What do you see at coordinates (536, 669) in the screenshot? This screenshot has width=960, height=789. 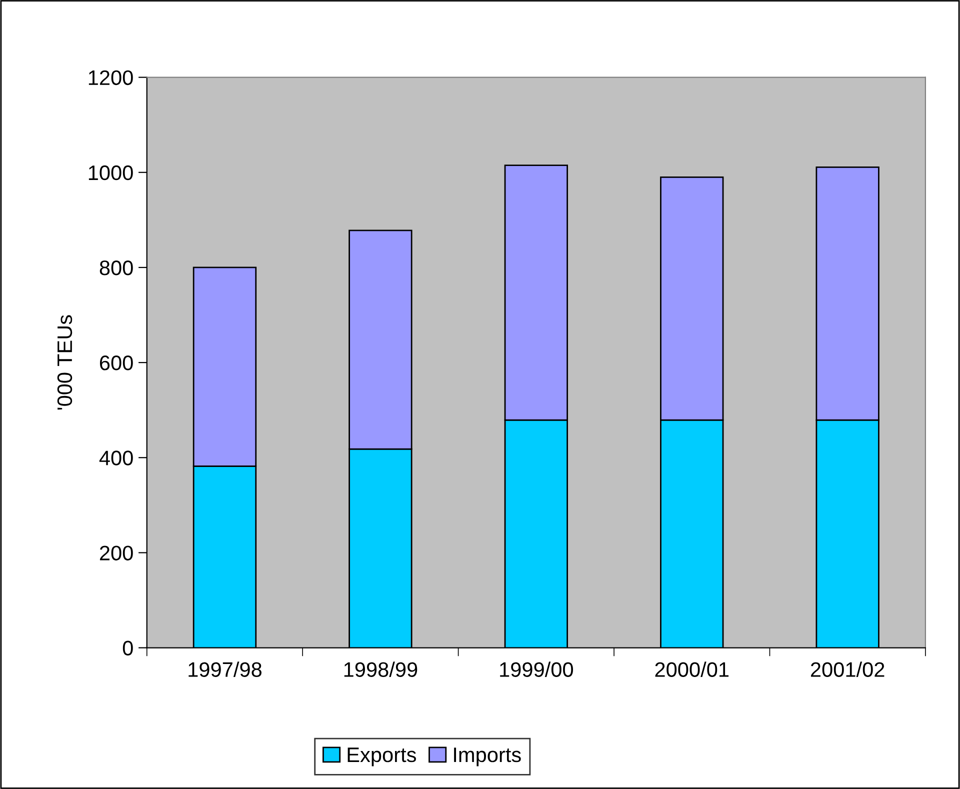 I see `x-tick-label: 1999/00` at bounding box center [536, 669].